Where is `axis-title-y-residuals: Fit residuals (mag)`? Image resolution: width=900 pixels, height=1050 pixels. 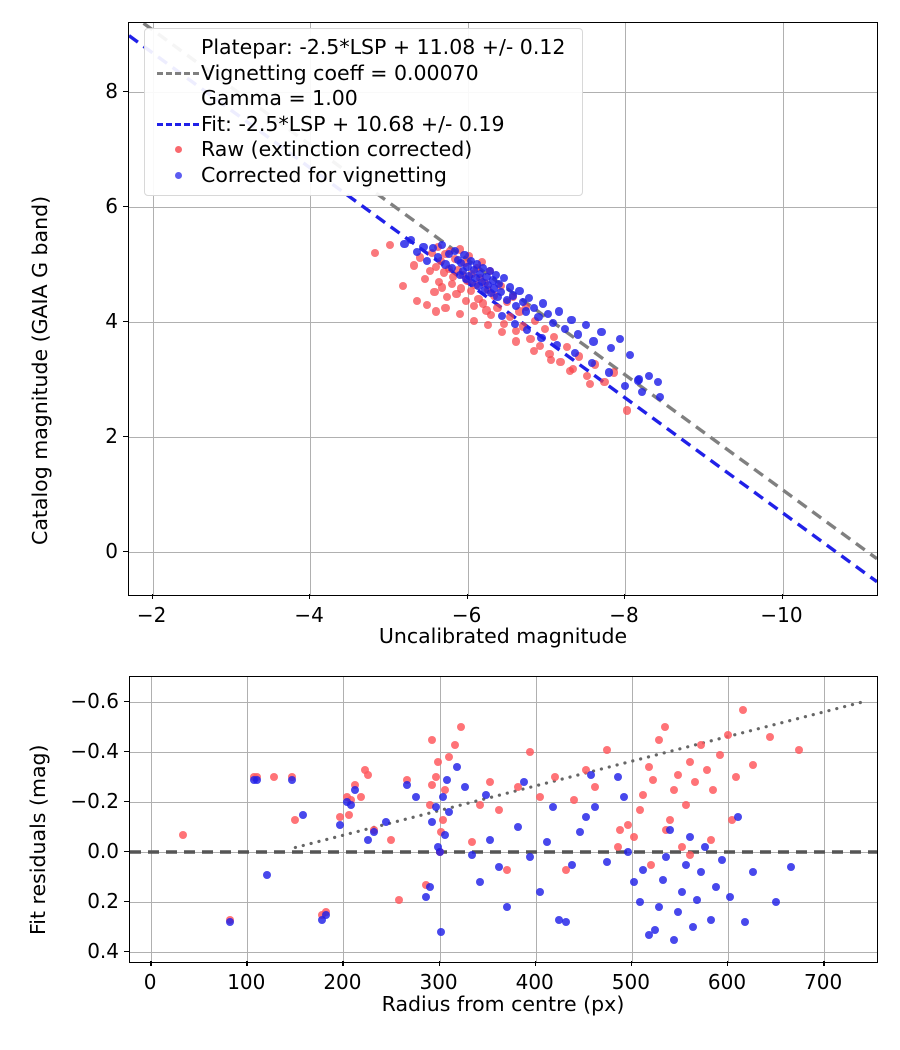
axis-title-y-residuals: Fit residuals (mag) is located at coordinates (38, 839).